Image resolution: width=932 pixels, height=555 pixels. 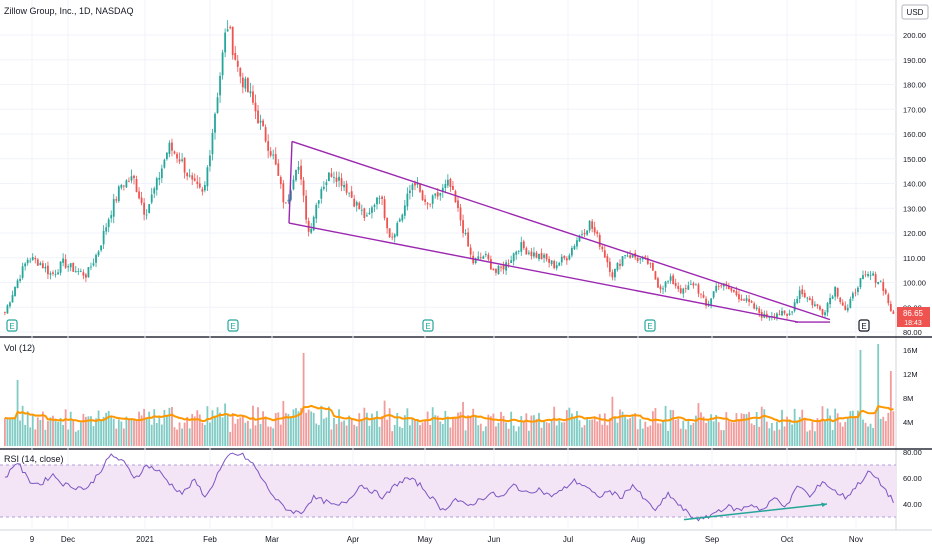 I want to click on price-tick-label: 100.00, so click(x=914, y=283).